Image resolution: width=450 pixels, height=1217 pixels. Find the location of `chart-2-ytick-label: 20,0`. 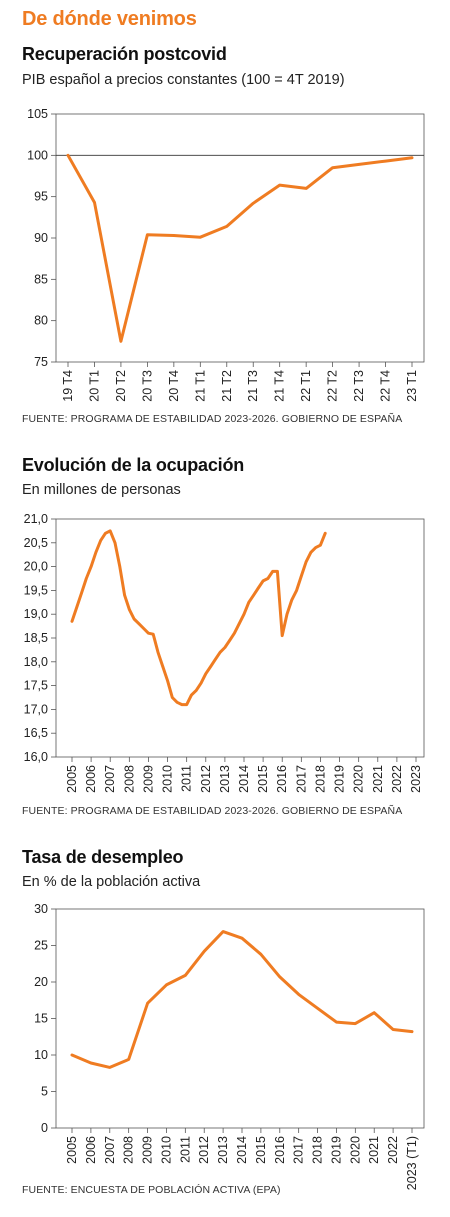

chart-2-ytick-label: 20,0 is located at coordinates (36, 567).